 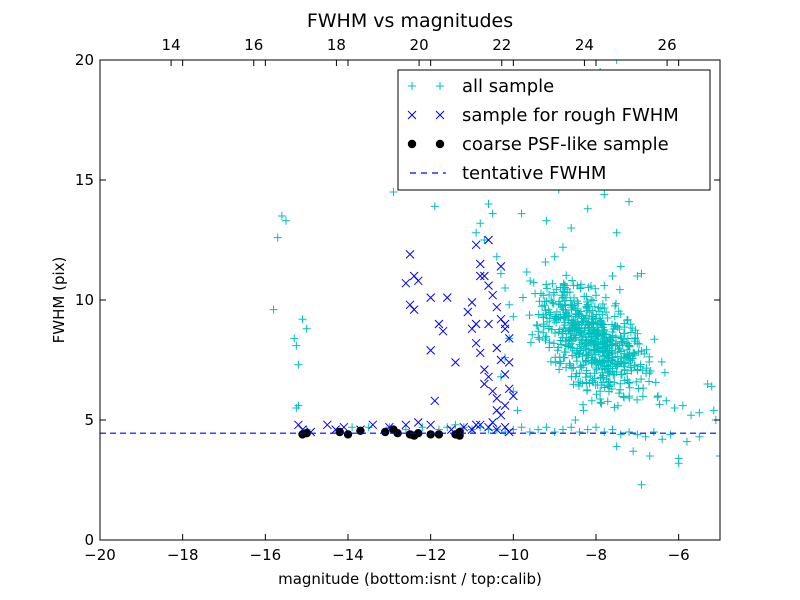 What do you see at coordinates (538, 144) in the screenshot?
I see `legend-entry: coarse PSF-like sample` at bounding box center [538, 144].